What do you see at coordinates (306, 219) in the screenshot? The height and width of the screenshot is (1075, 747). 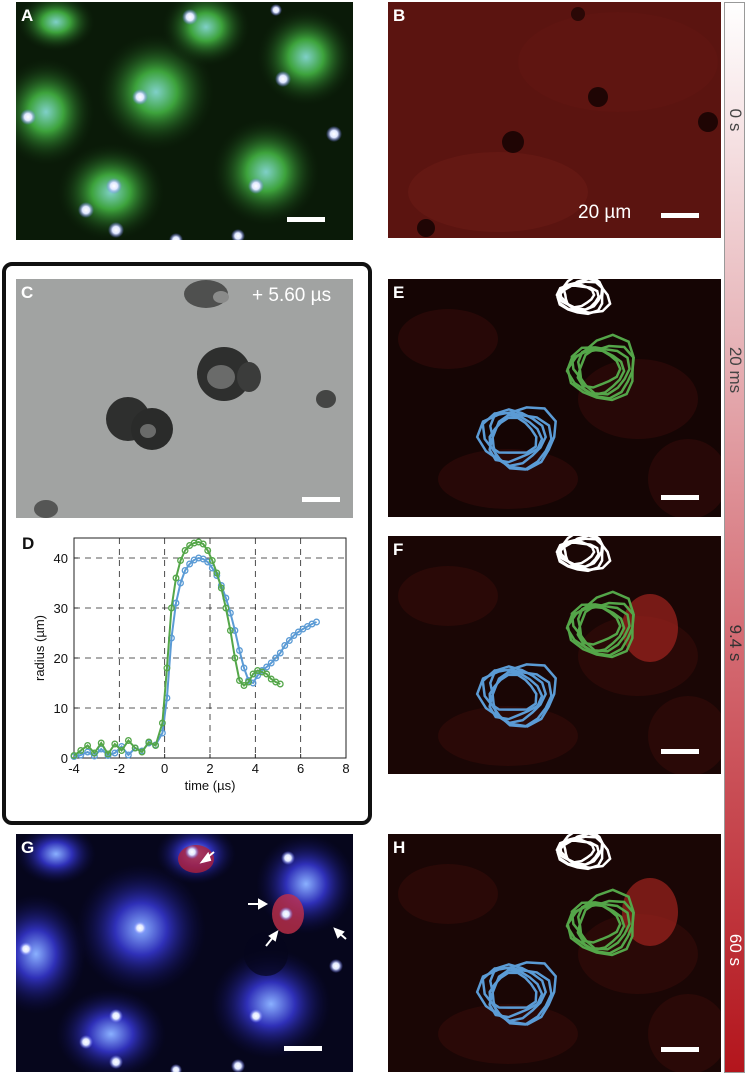 I see `panel-a-scale-bar` at bounding box center [306, 219].